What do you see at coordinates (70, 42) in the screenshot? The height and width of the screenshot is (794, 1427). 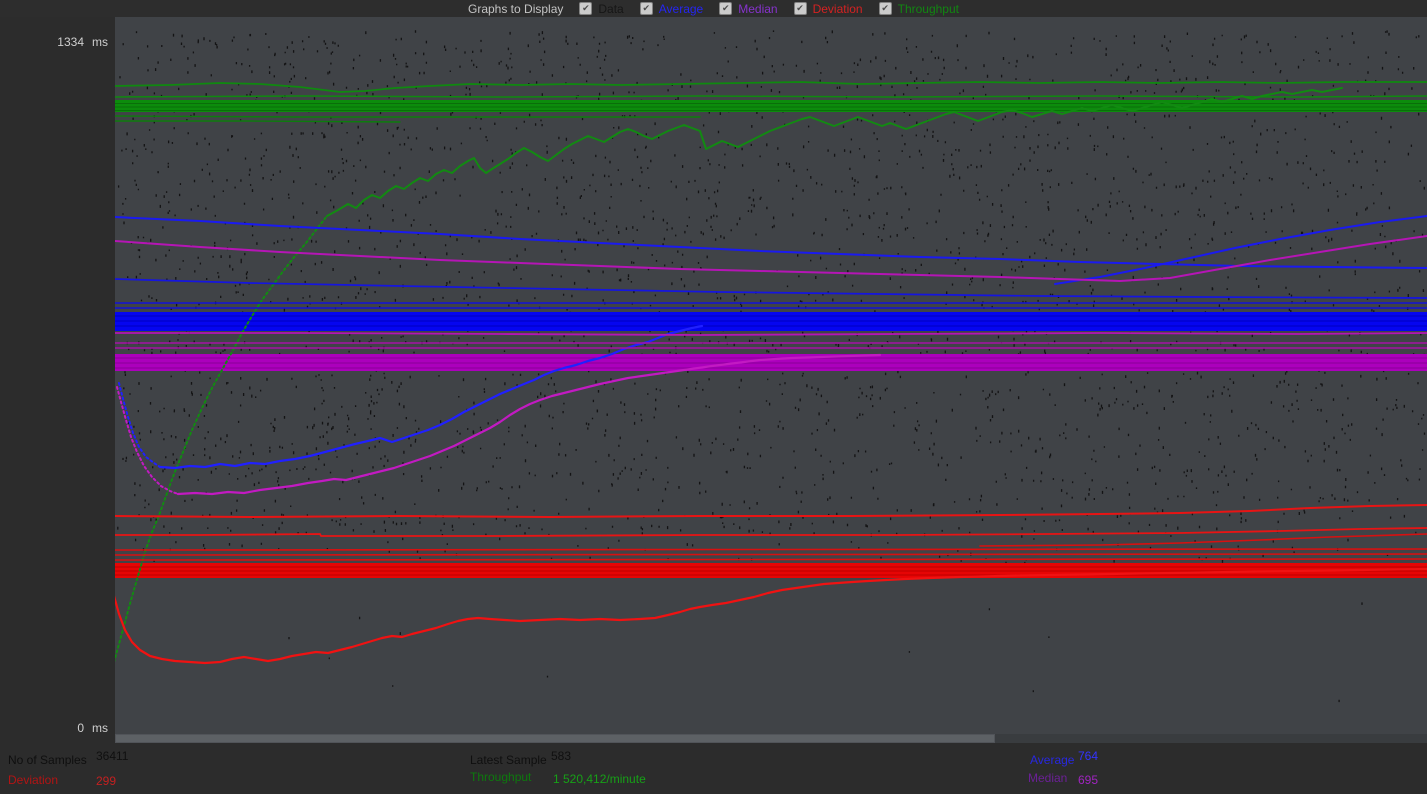 I see `y-axis-max-value: 1334` at bounding box center [70, 42].